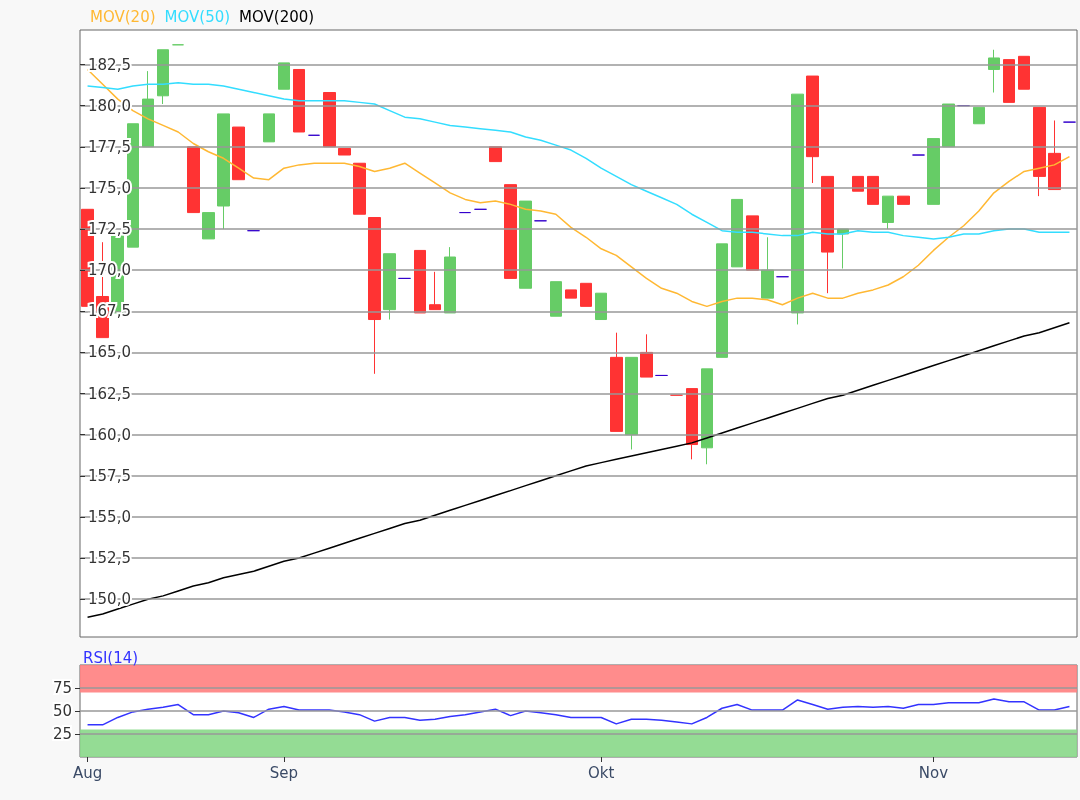  I want to click on x-tick-label: Okt, so click(601, 772).